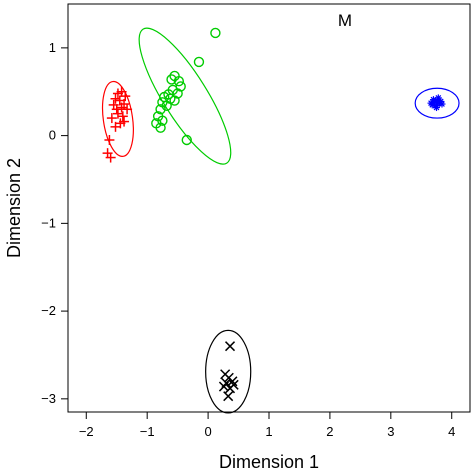  Describe the element at coordinates (268, 431) in the screenshot. I see `x-tick-label: 1` at that location.